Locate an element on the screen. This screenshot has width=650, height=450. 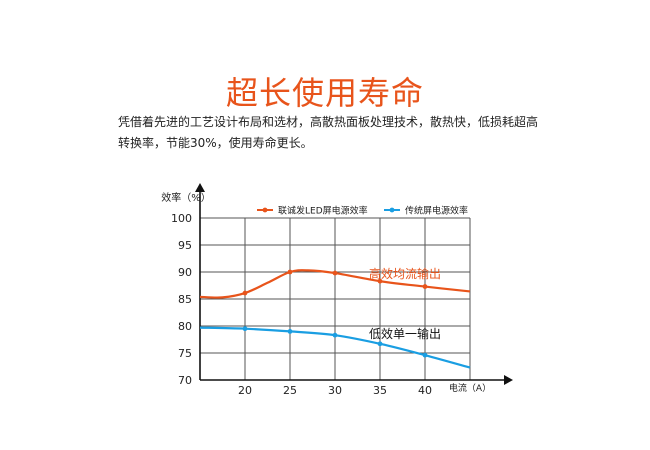
y-tick-label: 70 is located at coordinates (185, 380).